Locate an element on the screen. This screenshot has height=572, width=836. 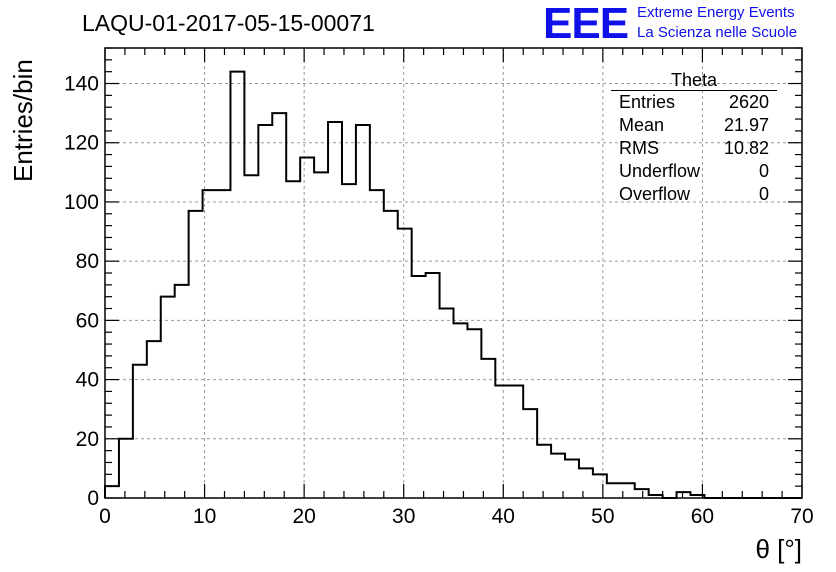
x-axis-label: θ [°] is located at coordinates (778, 549).